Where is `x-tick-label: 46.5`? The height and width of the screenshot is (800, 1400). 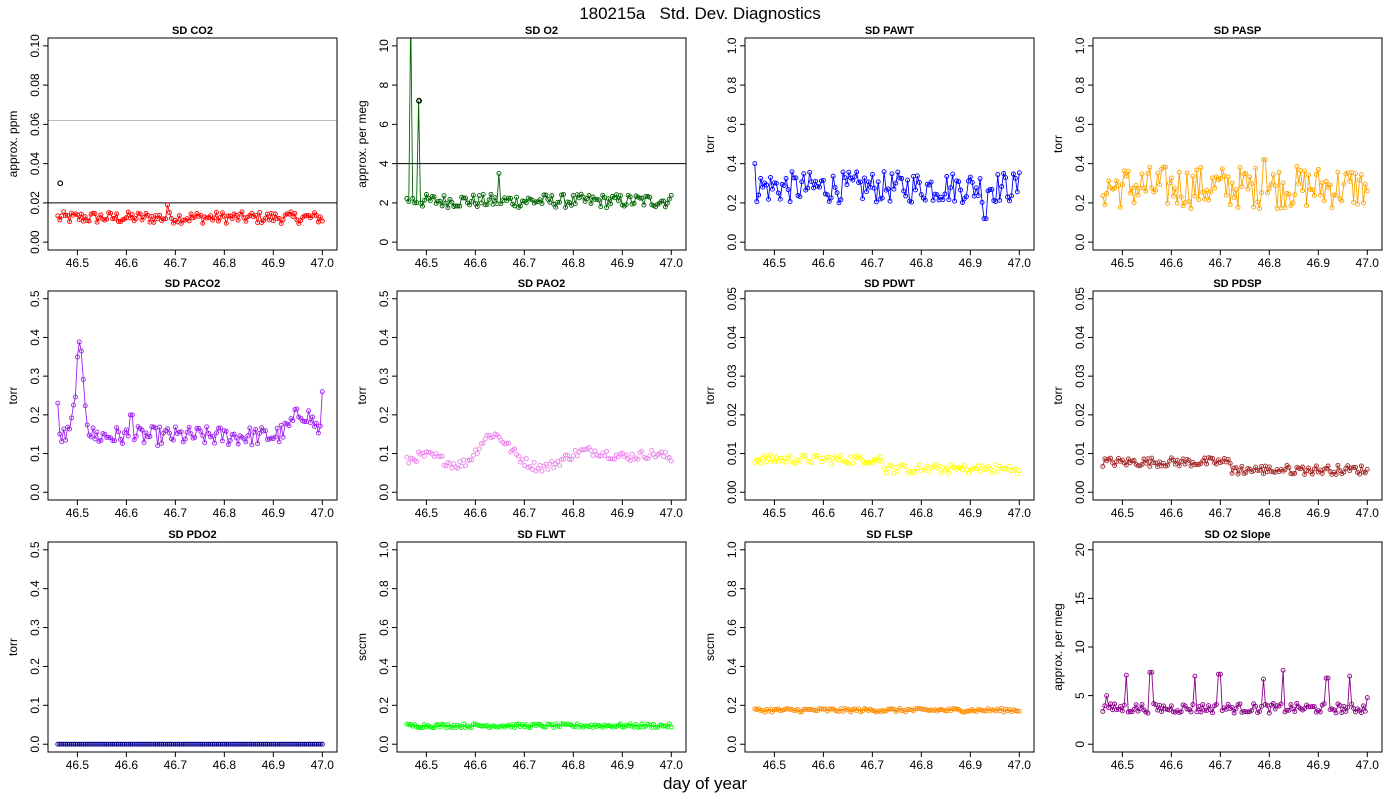
x-tick-label: 46.5 is located at coordinates (775, 765).